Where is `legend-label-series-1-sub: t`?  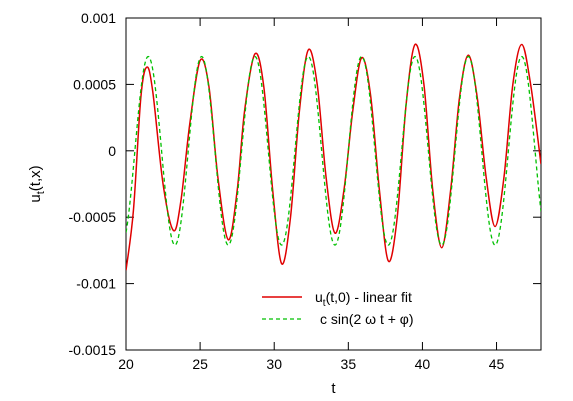
legend-label-series-1-sub: t is located at coordinates (324, 303).